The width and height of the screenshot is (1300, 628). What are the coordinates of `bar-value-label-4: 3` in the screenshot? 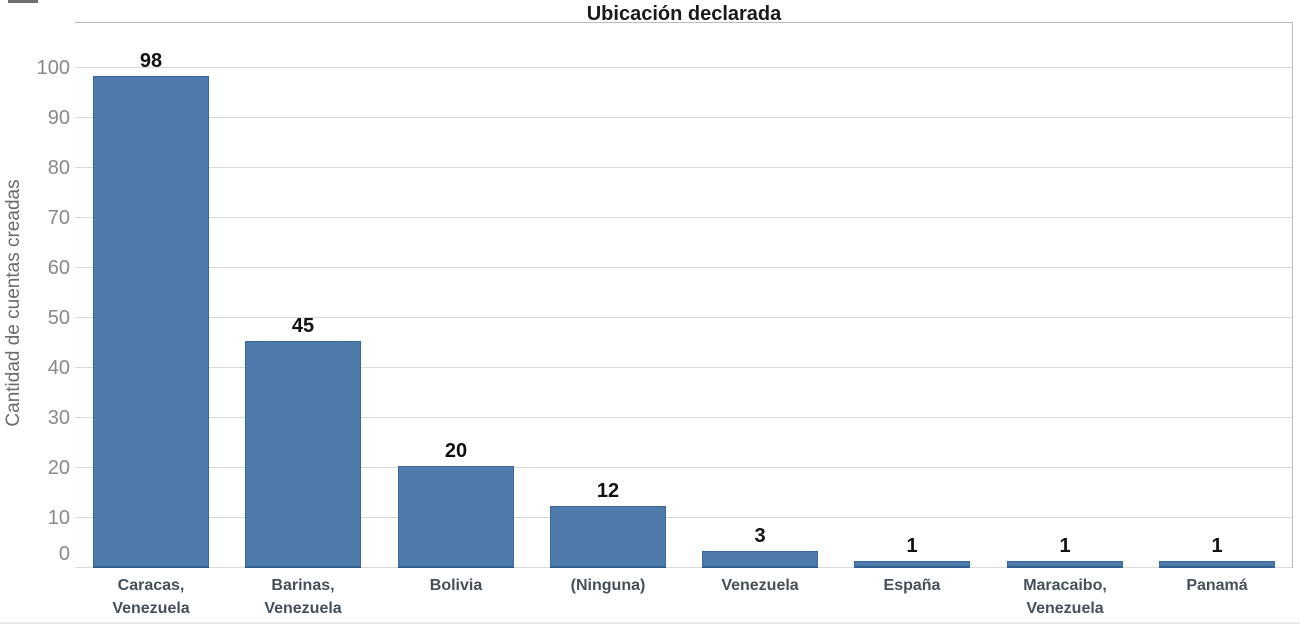 It's located at (760, 536).